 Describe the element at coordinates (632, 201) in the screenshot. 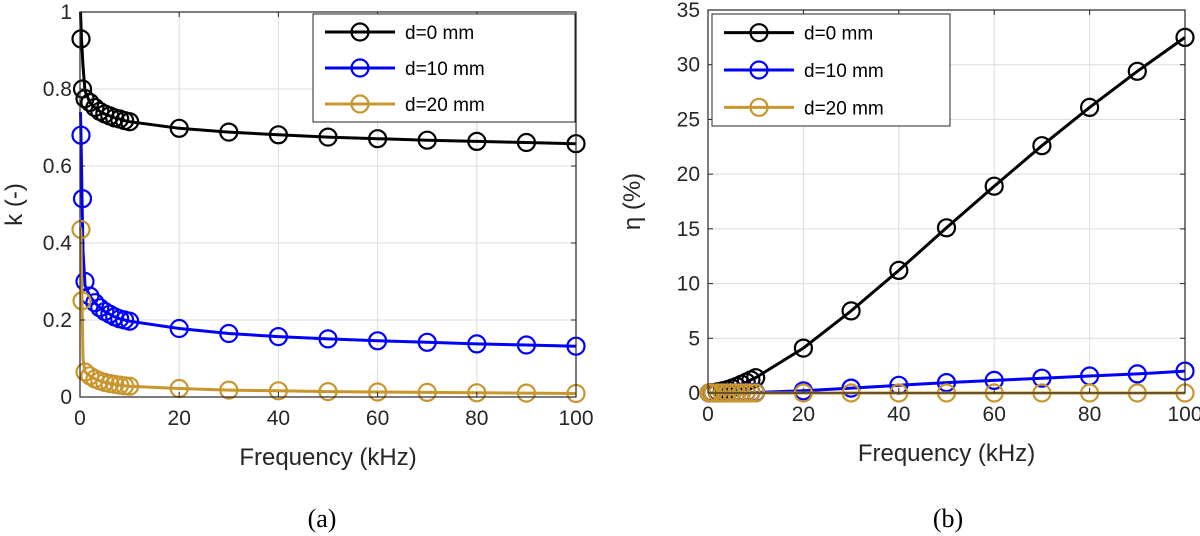

I see `y-axis-label: η (%)` at that location.